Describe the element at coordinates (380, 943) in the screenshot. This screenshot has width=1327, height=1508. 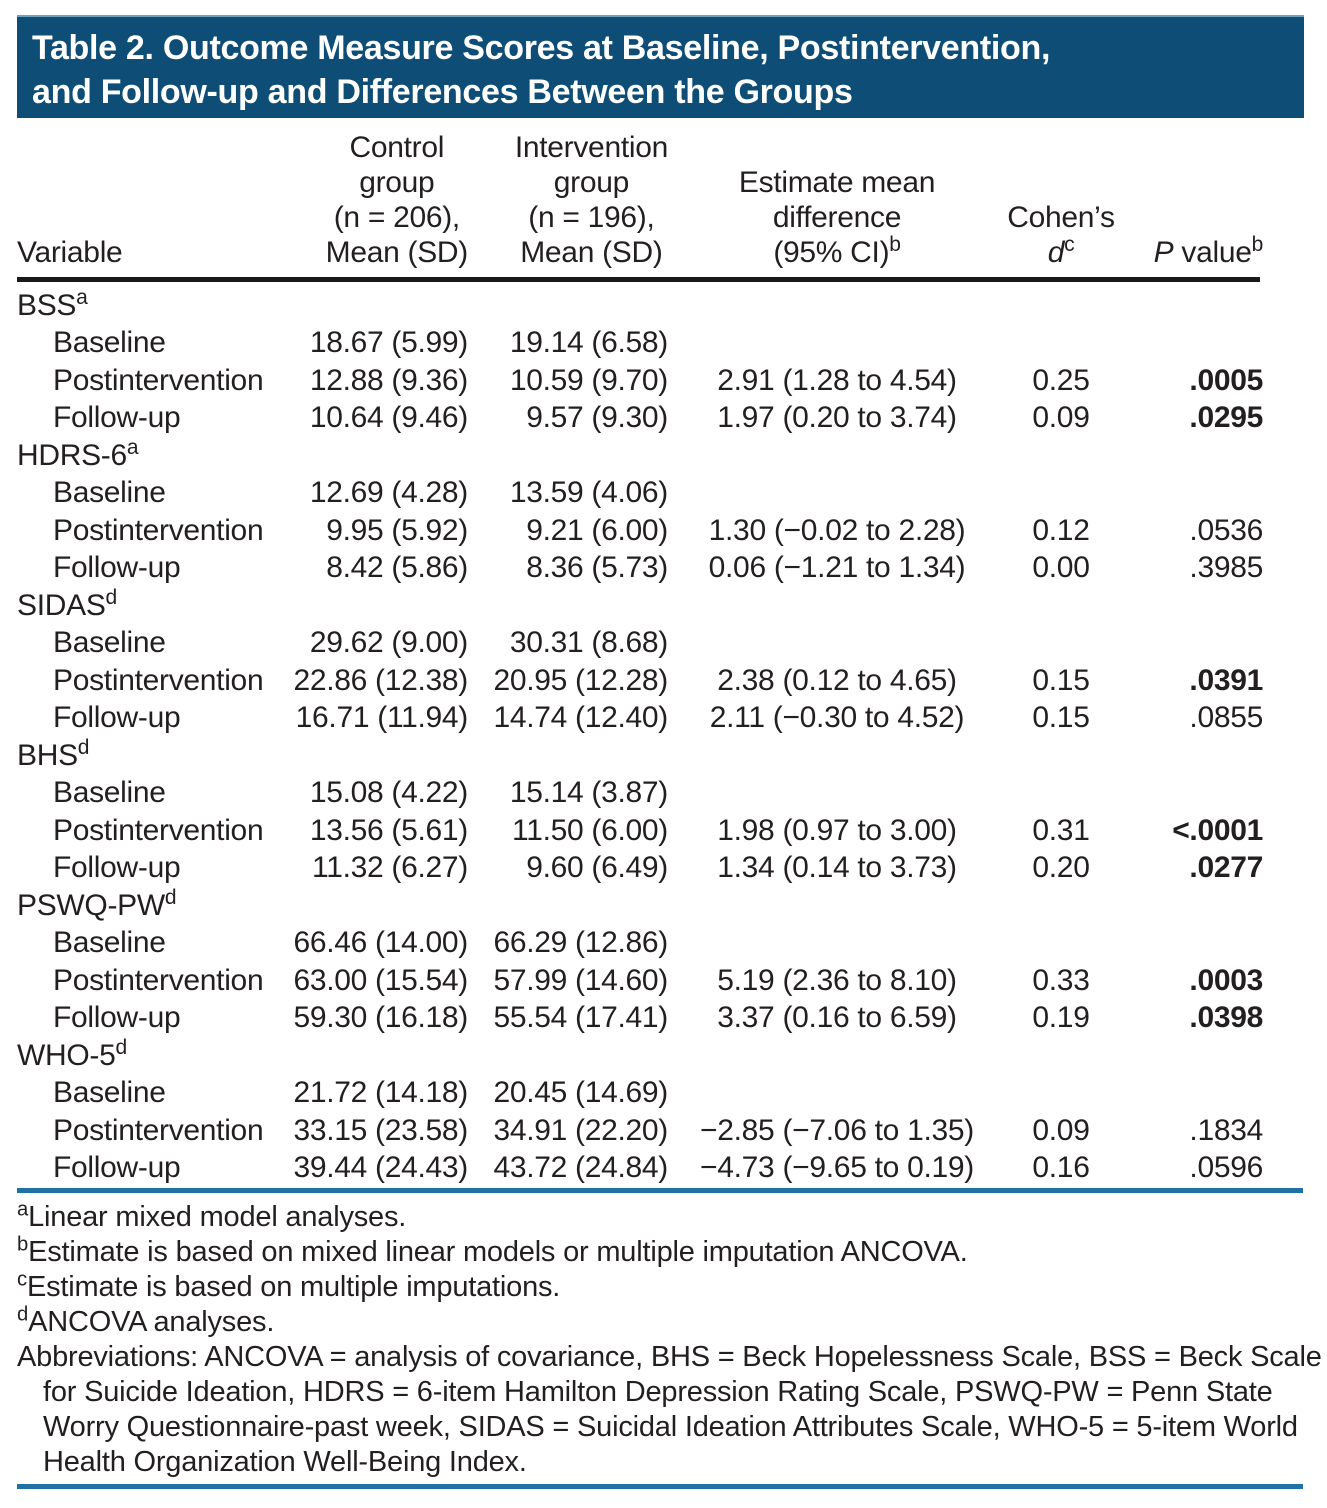
I see `control-mean-cell: 66.46 (14.00)` at that location.